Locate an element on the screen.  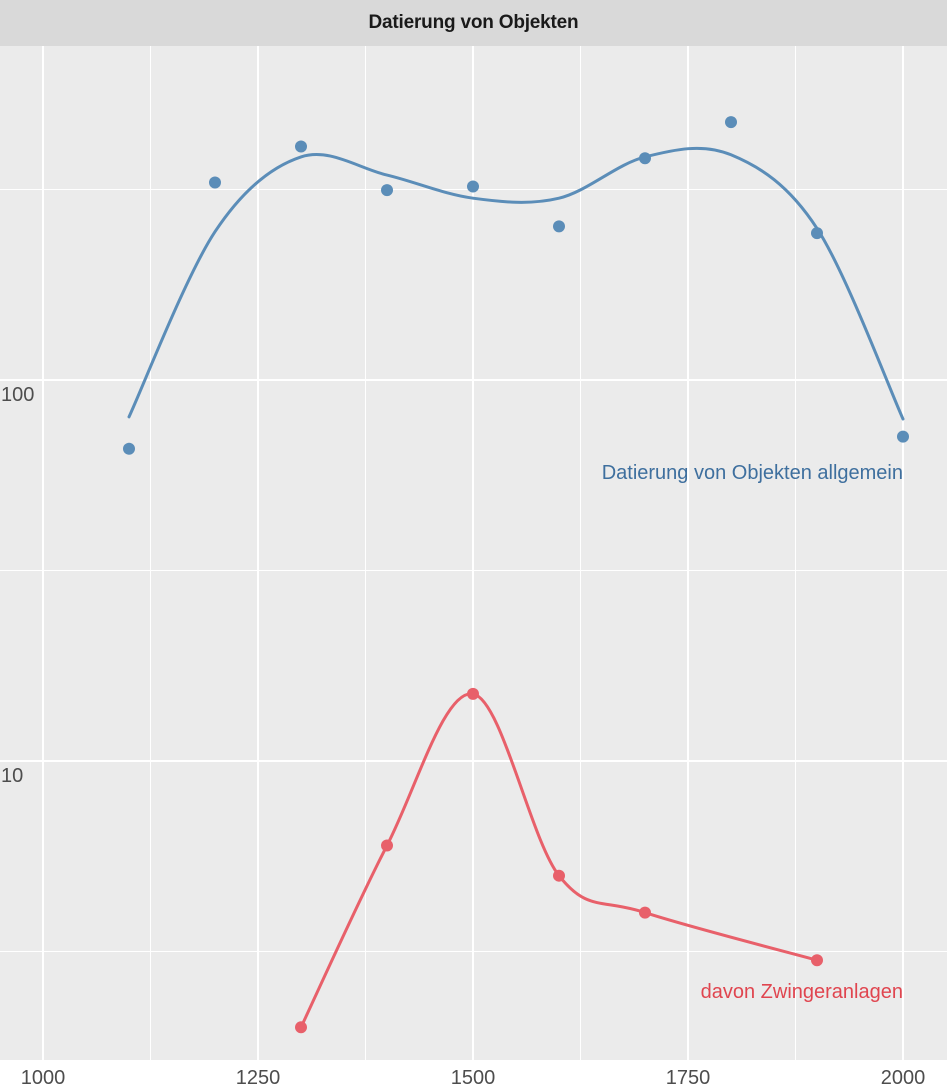
facet-strip: Datierung von Objekten is located at coordinates (473, 23).